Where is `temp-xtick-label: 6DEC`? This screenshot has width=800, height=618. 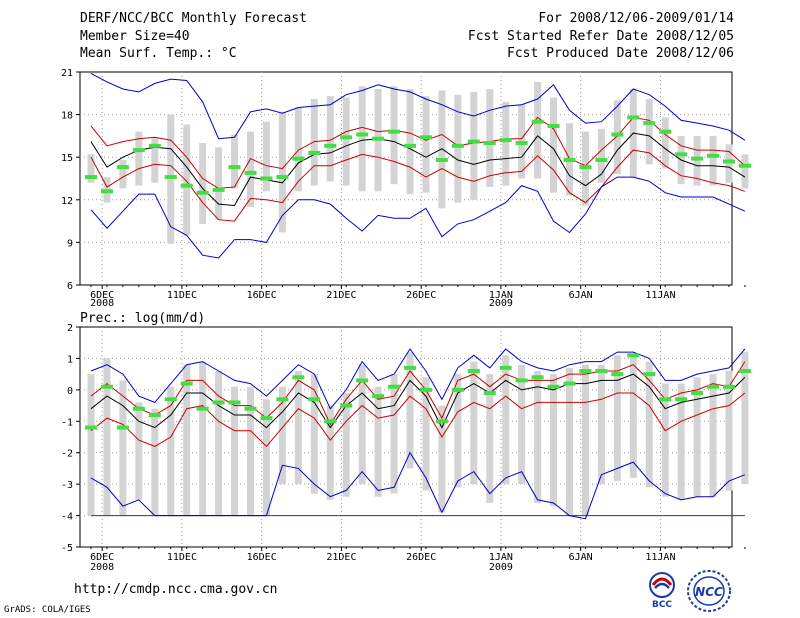
temp-xtick-label: 6DEC is located at coordinates (102, 295).